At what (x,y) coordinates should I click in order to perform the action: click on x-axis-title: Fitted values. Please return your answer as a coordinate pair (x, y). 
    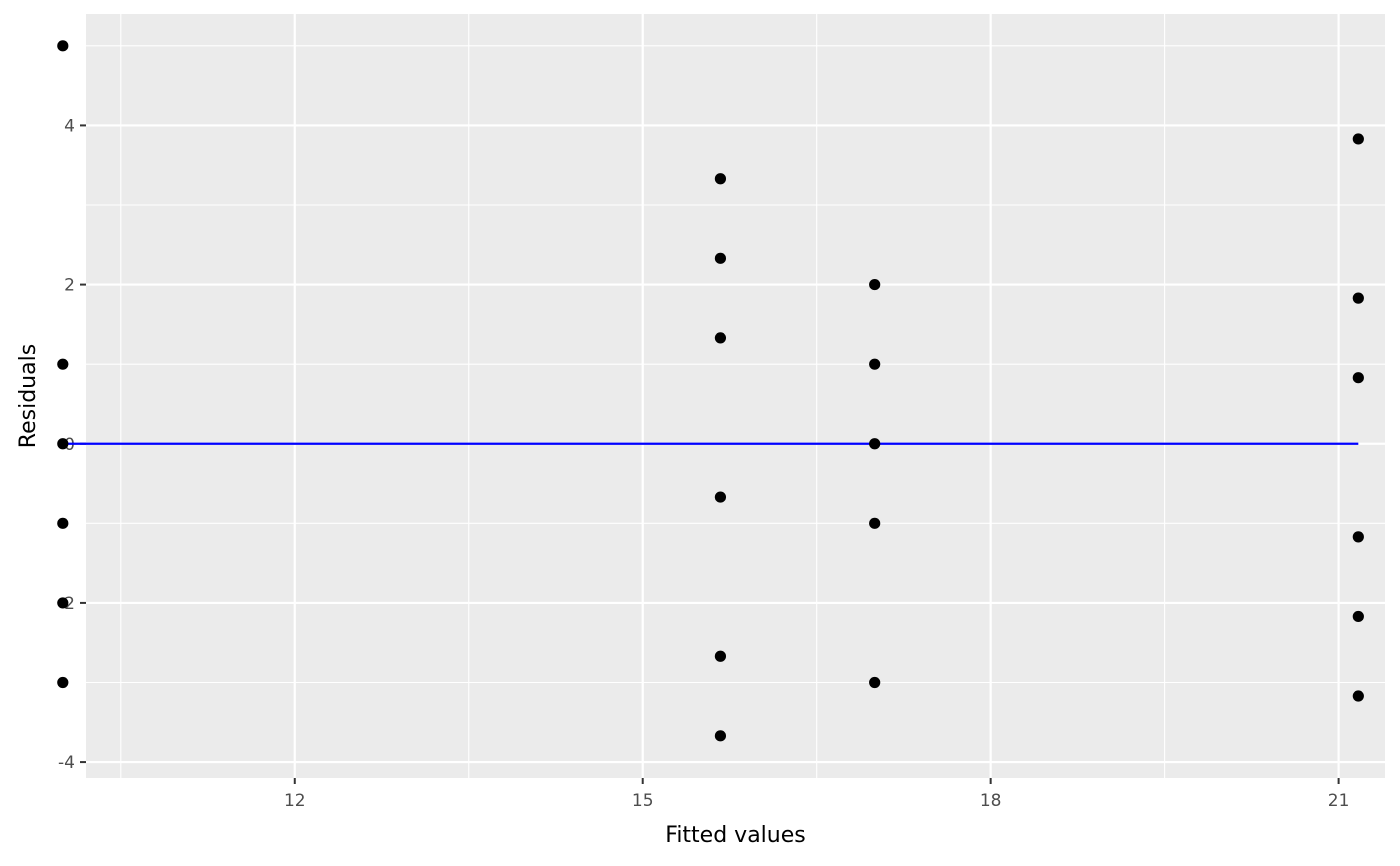
    Looking at the image, I should click on (735, 835).